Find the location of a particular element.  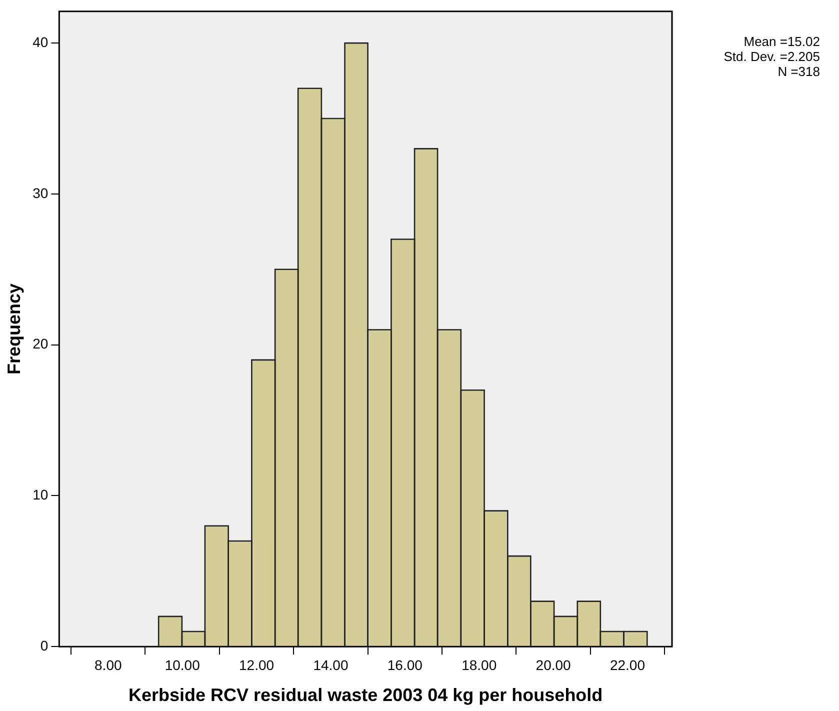

x-tick-label: 8.00 is located at coordinates (108, 664).